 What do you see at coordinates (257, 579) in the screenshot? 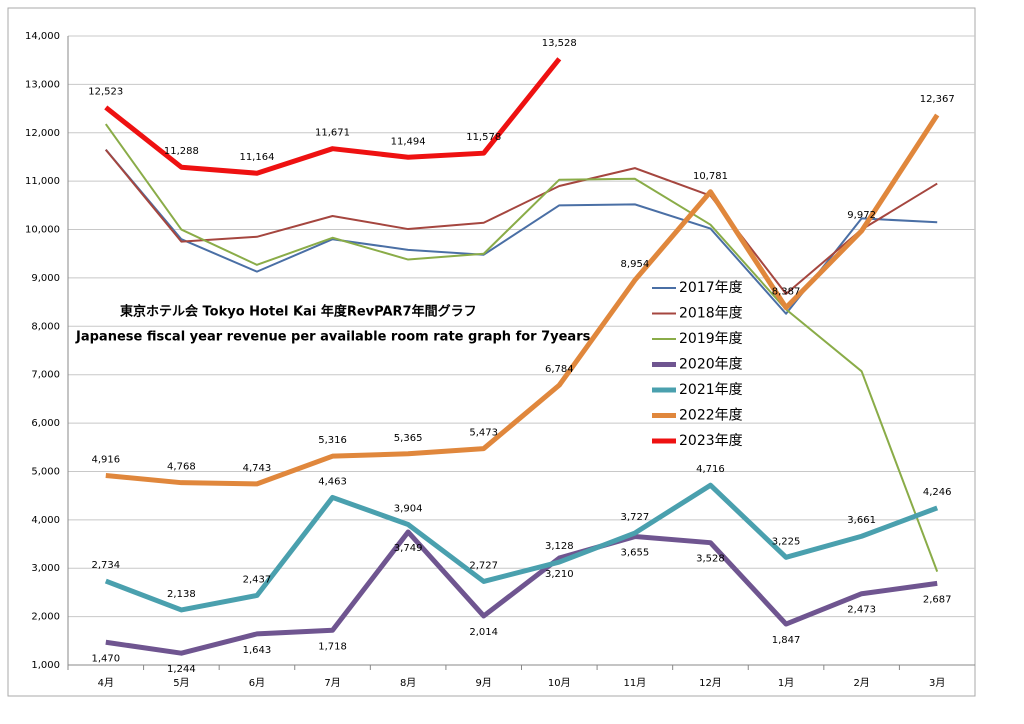
I see `data-label: 2,437` at bounding box center [257, 579].